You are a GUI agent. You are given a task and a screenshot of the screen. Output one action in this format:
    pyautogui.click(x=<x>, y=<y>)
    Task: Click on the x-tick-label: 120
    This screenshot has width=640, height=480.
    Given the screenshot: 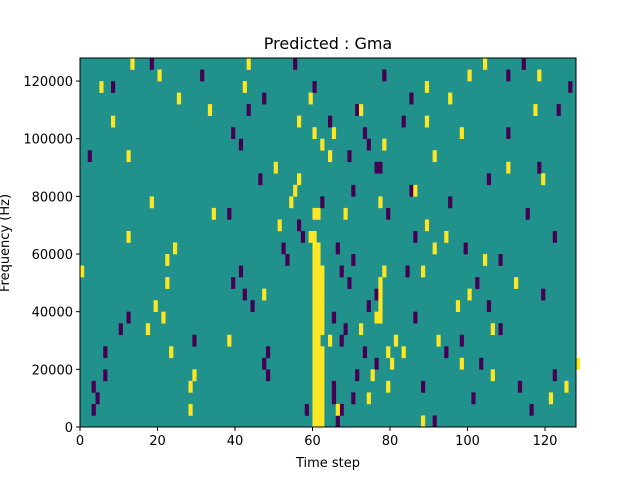 What is the action you would take?
    pyautogui.click(x=545, y=441)
    